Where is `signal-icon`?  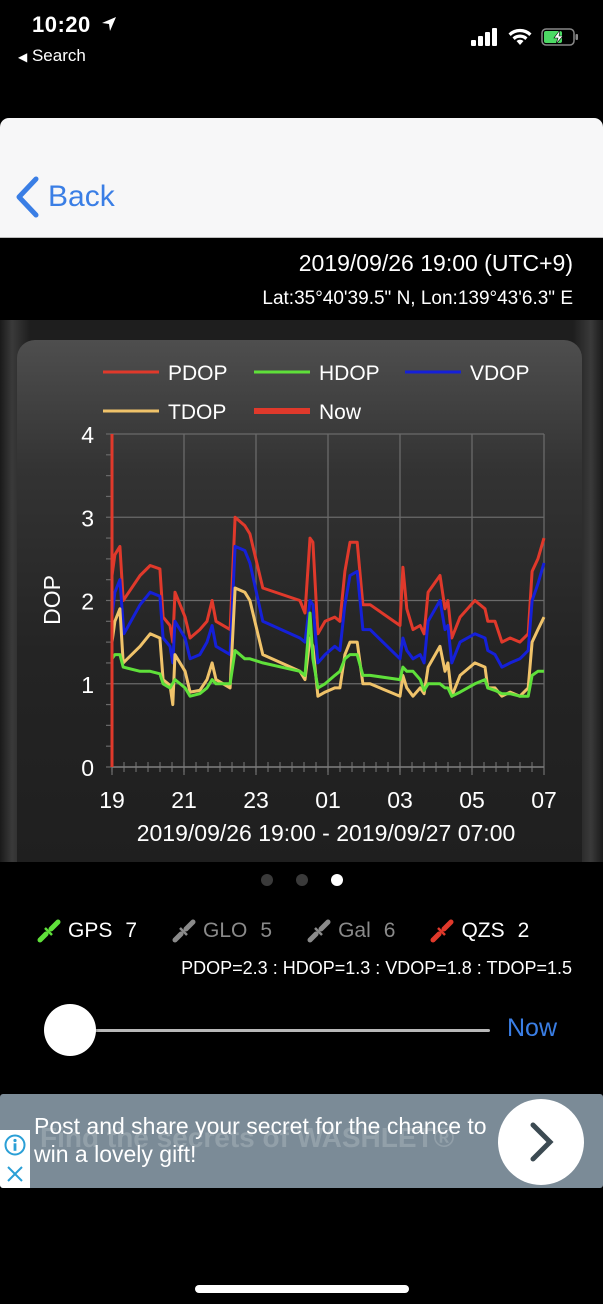 signal-icon is located at coordinates (484, 37).